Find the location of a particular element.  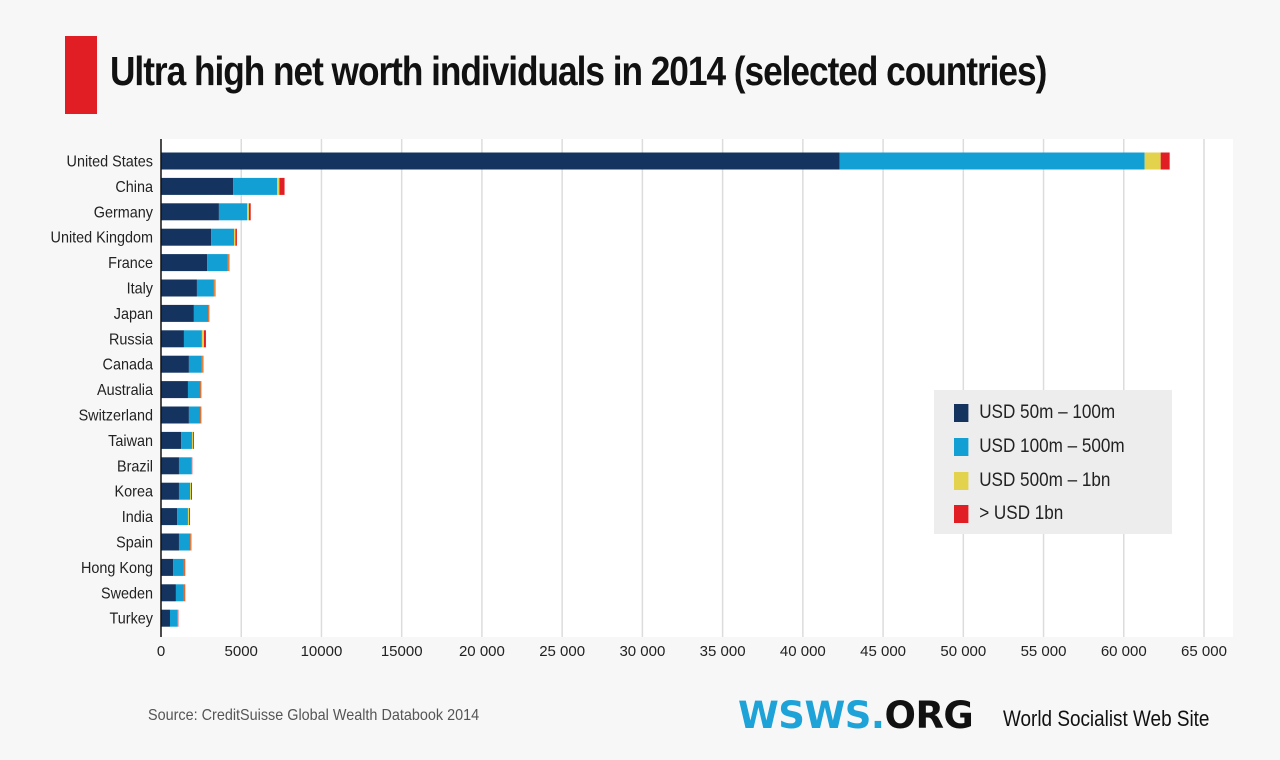

category-label: United States is located at coordinates (110, 162).